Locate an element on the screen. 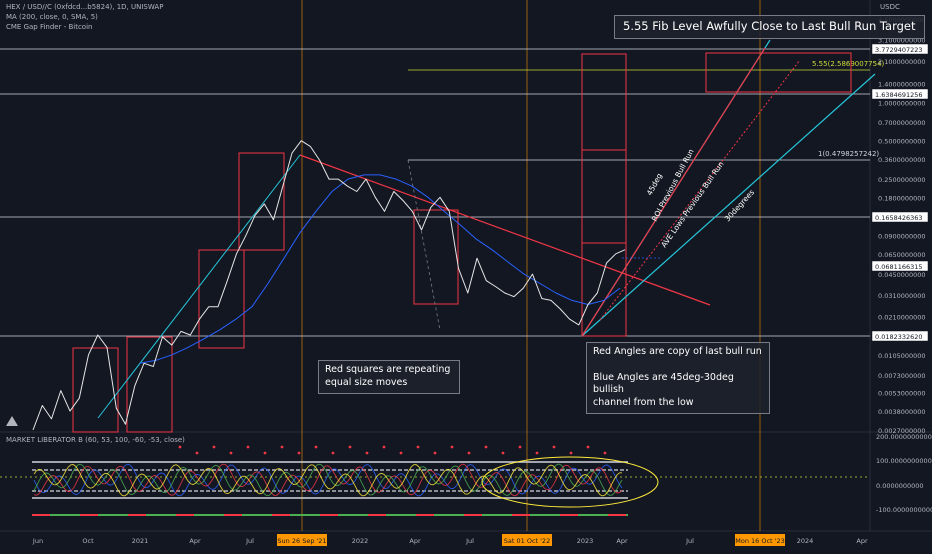 The image size is (932, 554). time-tick-6: Apr is located at coordinates (415, 541).